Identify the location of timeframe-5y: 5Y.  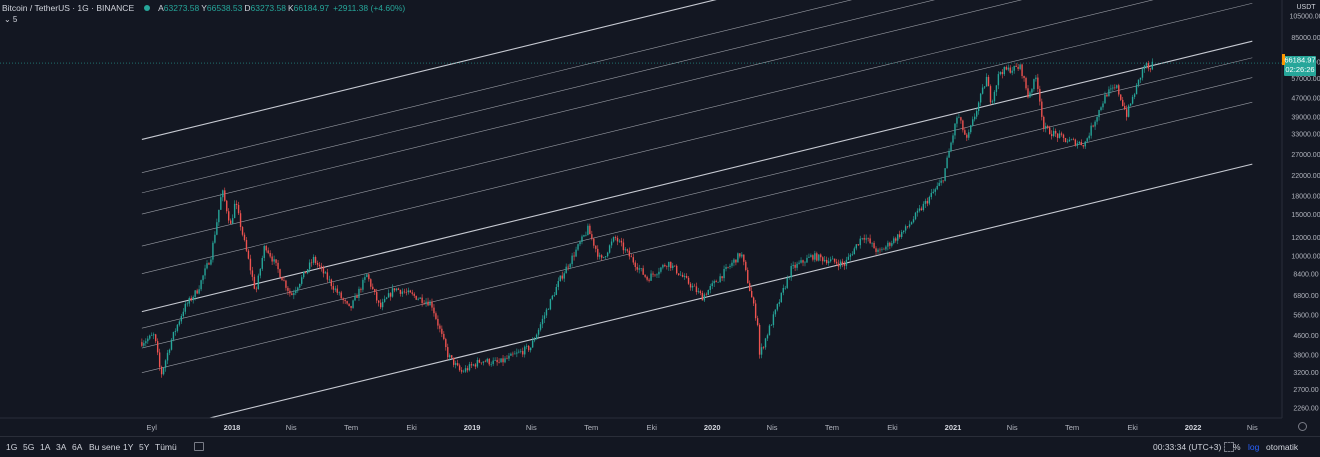
(144, 447).